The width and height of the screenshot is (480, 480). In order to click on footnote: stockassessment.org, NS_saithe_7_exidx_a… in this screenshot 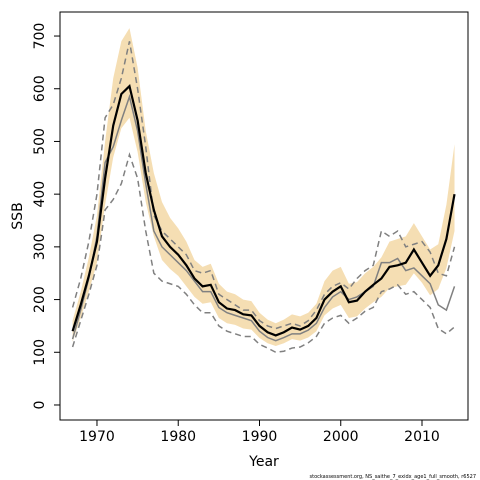, I will do `click(393, 477)`.